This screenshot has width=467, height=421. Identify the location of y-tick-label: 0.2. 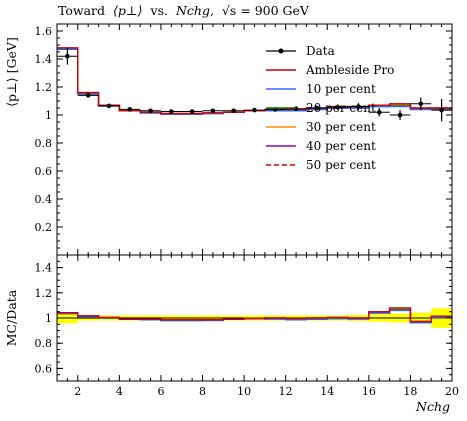
(44, 227).